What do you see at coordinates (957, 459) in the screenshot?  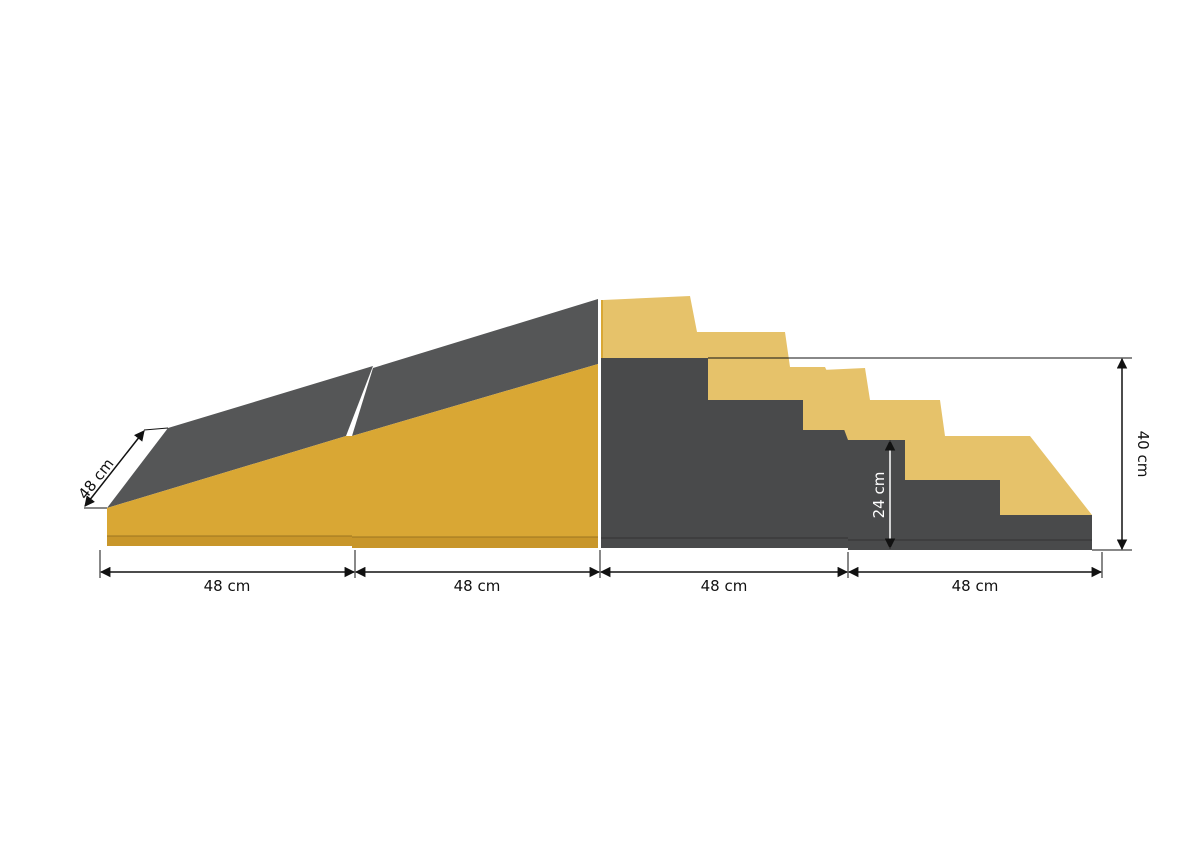 I see `small-stairs-mat` at bounding box center [957, 459].